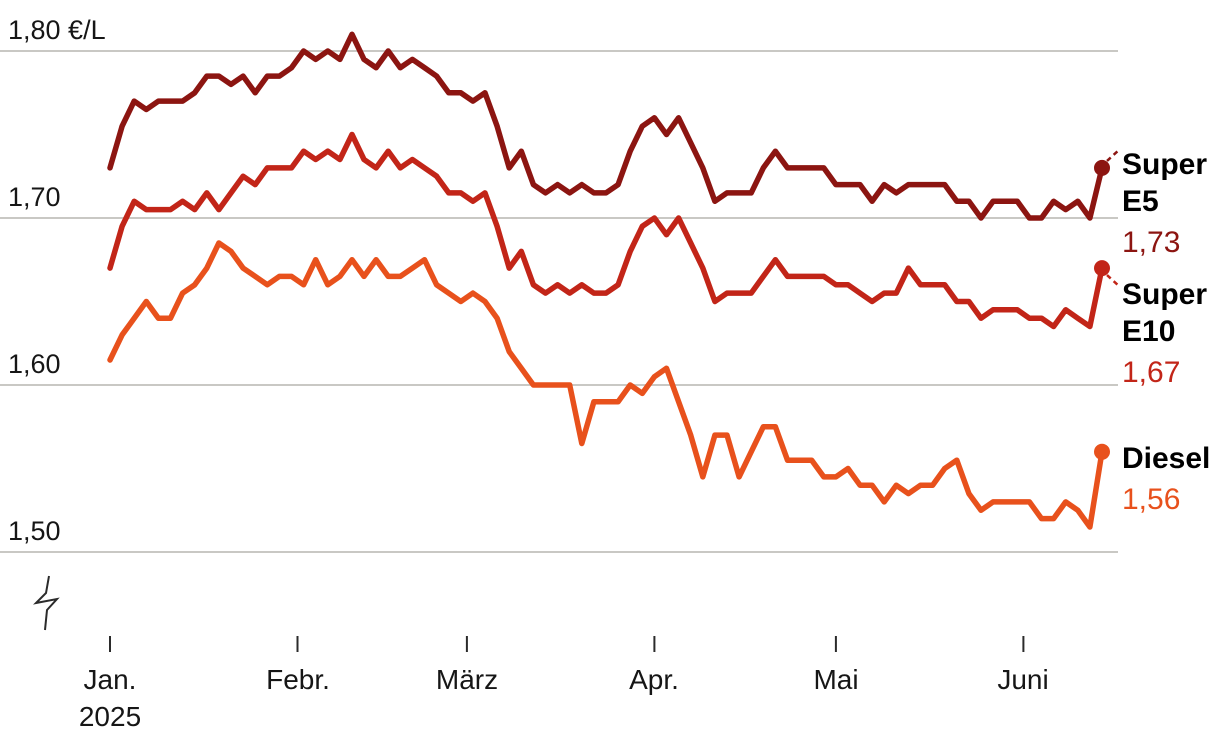 The height and width of the screenshot is (754, 1220). I want to click on x-axis-label-year-2025: 2025, so click(110, 716).